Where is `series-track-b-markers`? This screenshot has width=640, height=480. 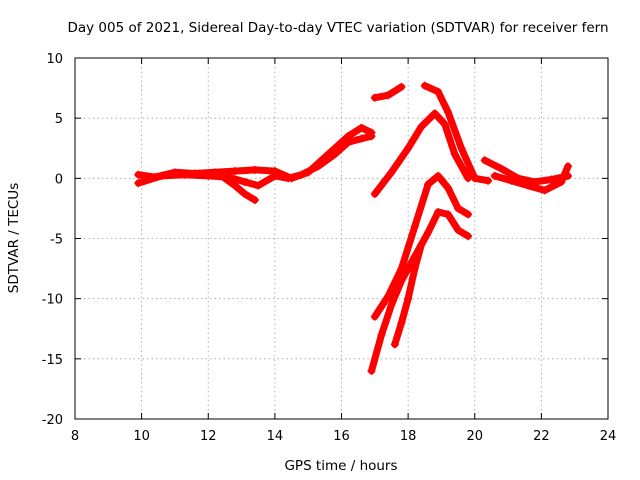
series-track-b-markers is located at coordinates (255, 161).